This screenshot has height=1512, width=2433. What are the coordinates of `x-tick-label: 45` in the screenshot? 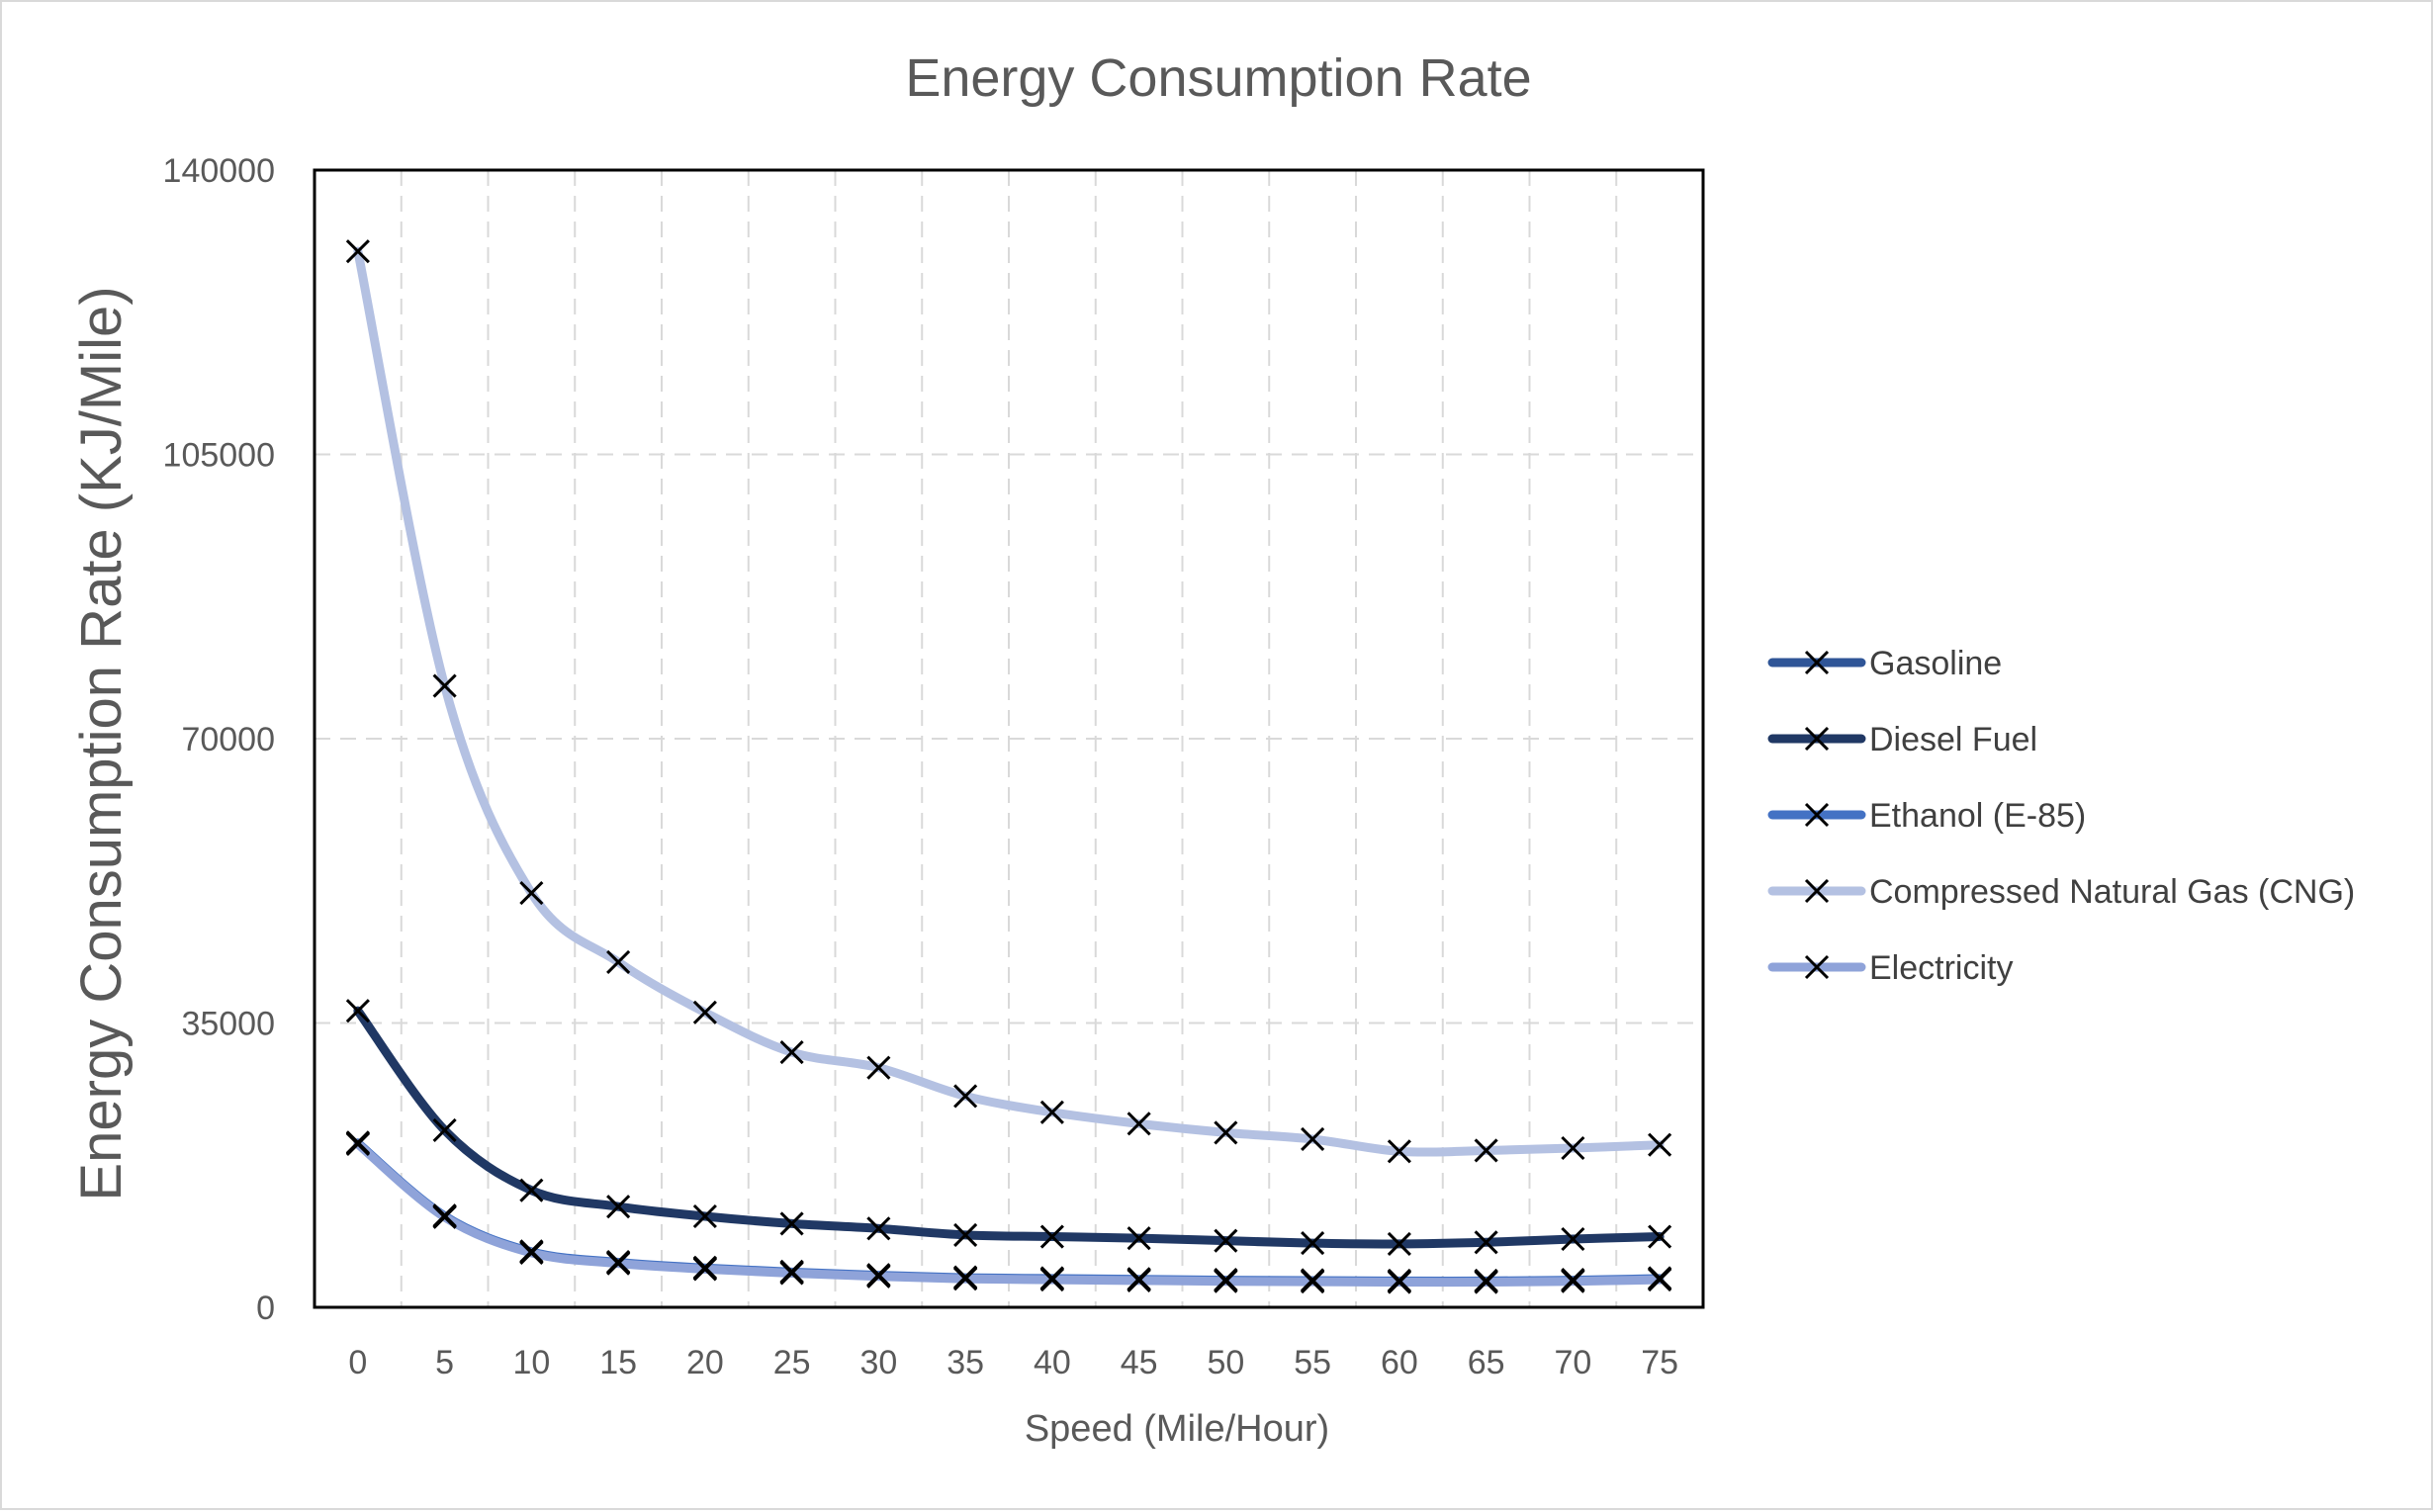 It's located at (1139, 1363).